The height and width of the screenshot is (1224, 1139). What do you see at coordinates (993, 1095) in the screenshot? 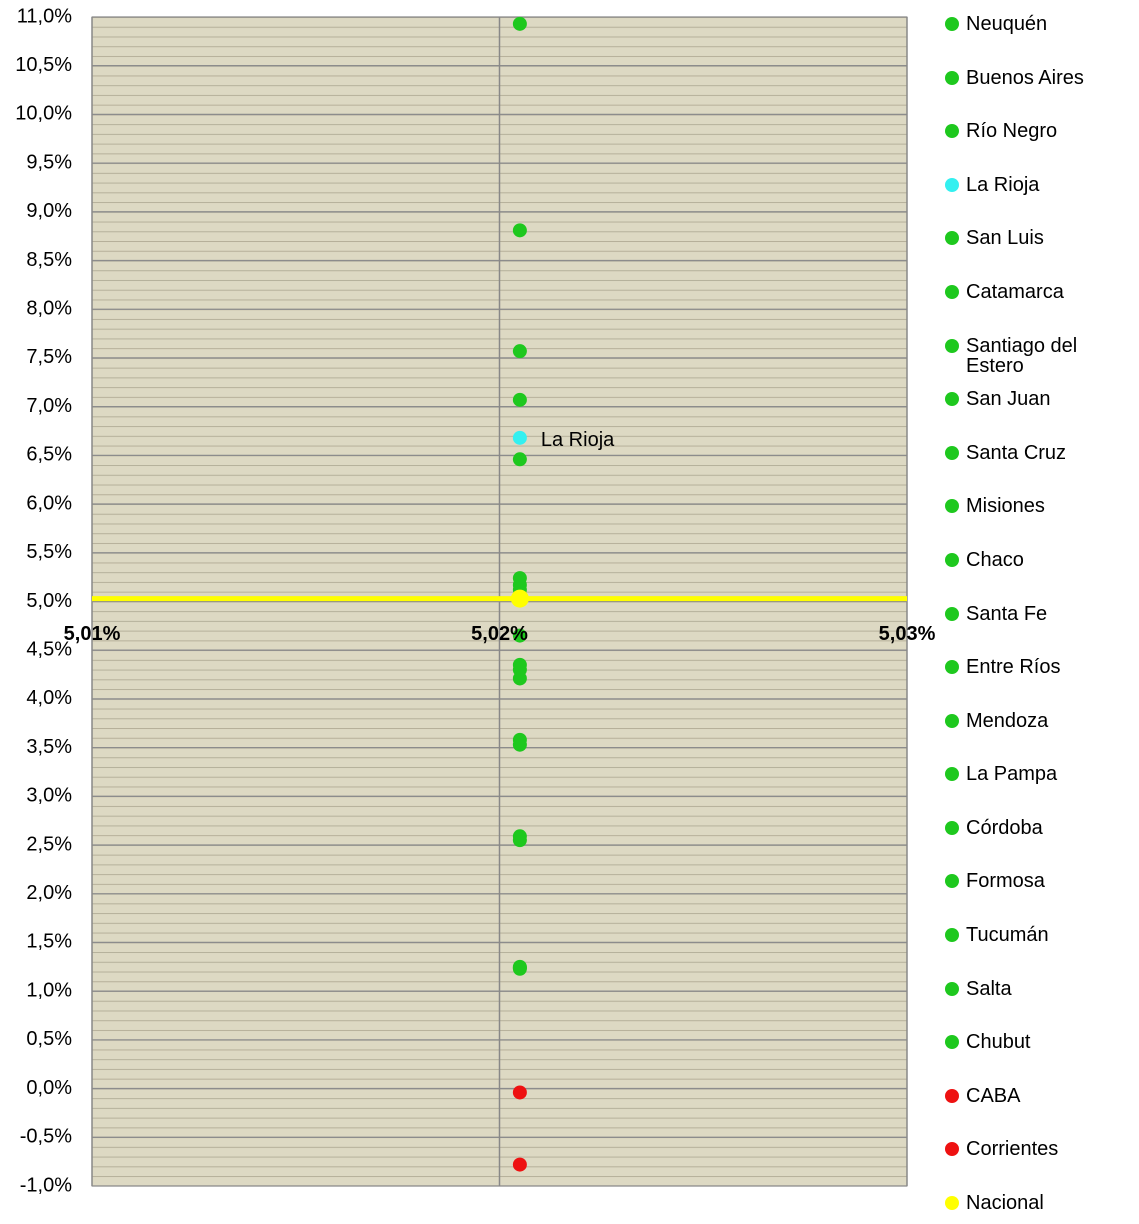
I see `legend-label: CABA` at bounding box center [993, 1095].